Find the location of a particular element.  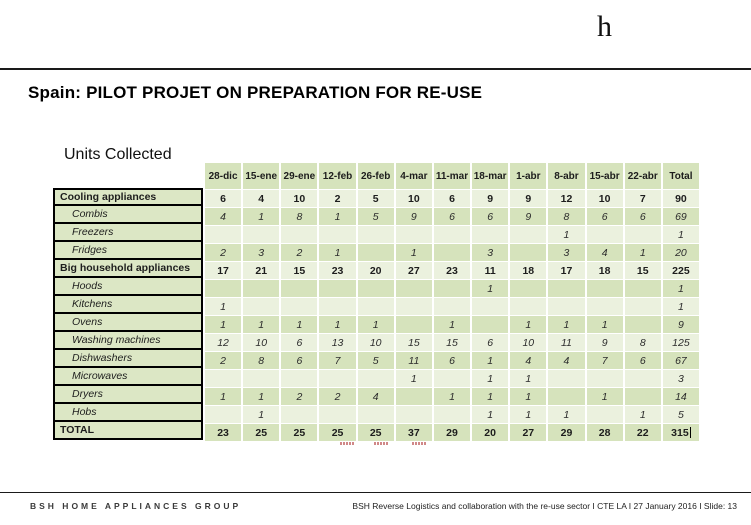

row-label: Hoods is located at coordinates (128, 287).